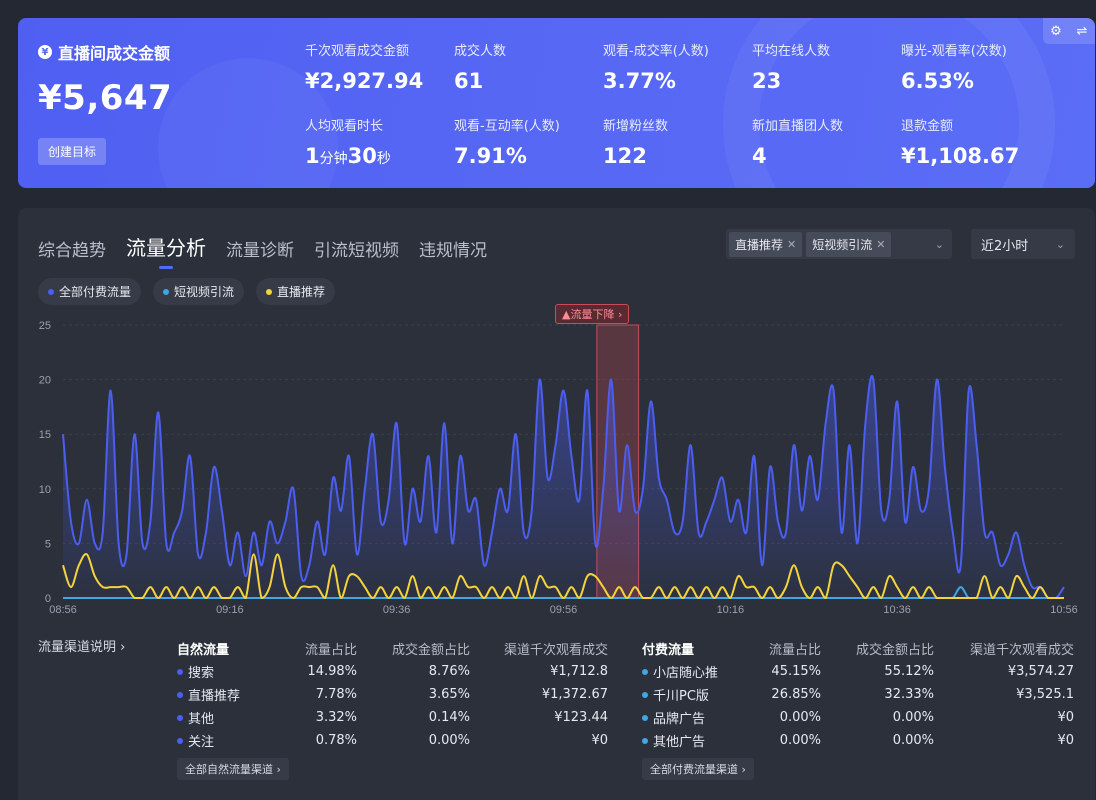 This screenshot has height=800, width=1096. What do you see at coordinates (230, 610) in the screenshot?
I see `x-tick-label: 09:16` at bounding box center [230, 610].